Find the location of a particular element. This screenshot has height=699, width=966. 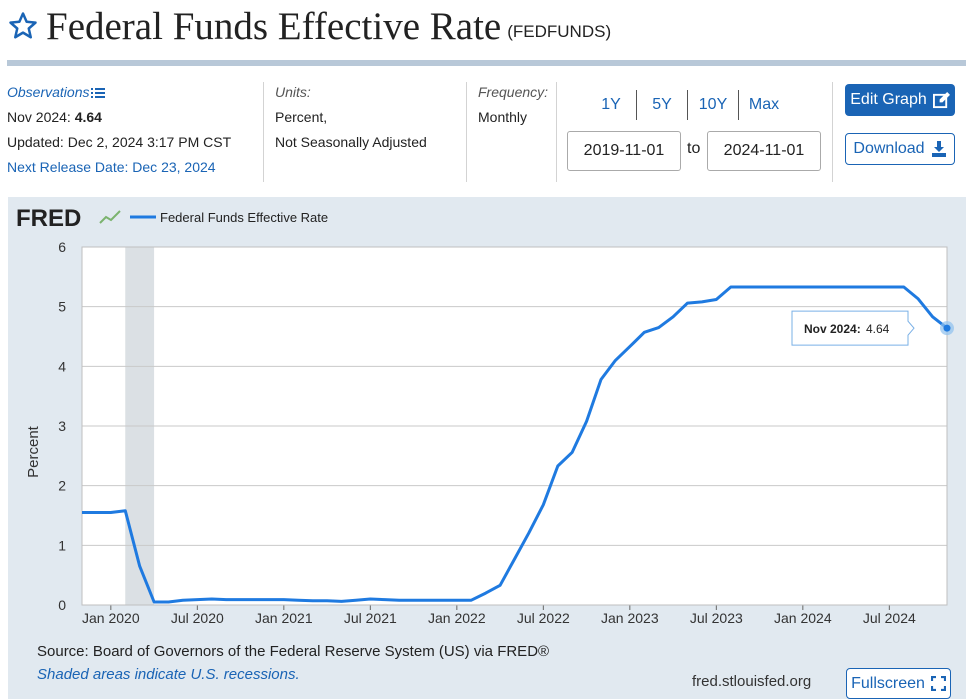

x-tick-label: Jul 2022 is located at coordinates (543, 618).